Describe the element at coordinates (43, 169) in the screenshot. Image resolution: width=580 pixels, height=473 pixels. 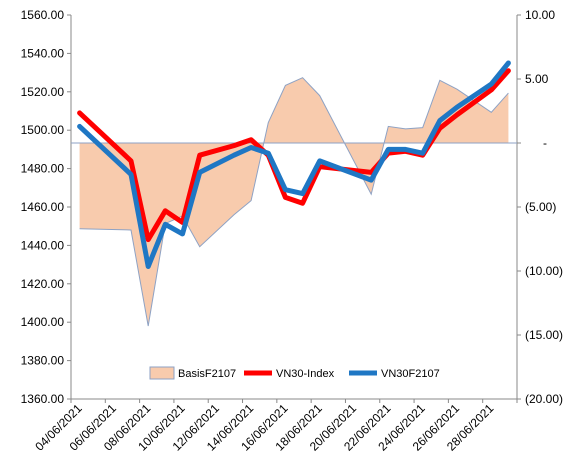
I see `y-left-tick-label: 1480.00` at that location.